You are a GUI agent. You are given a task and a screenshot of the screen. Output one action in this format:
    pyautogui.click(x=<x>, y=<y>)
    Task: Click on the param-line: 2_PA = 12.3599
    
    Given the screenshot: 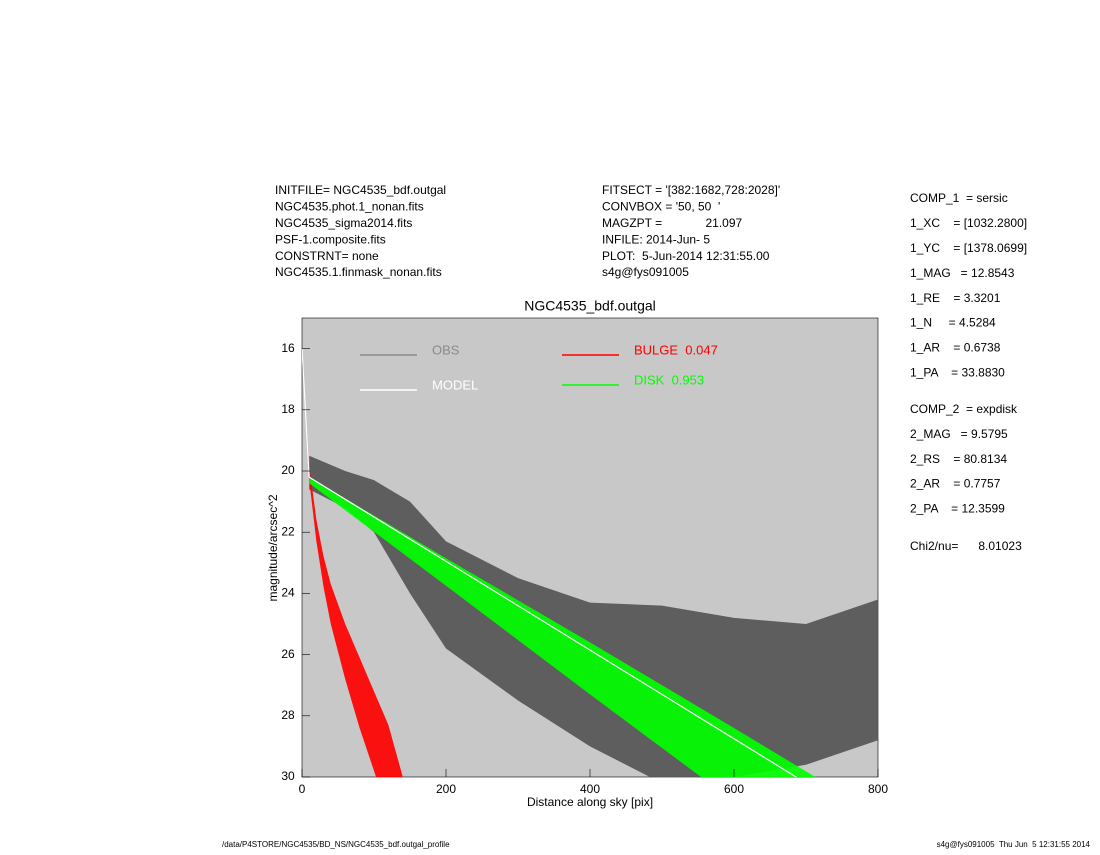 What is the action you would take?
    pyautogui.click(x=957, y=508)
    